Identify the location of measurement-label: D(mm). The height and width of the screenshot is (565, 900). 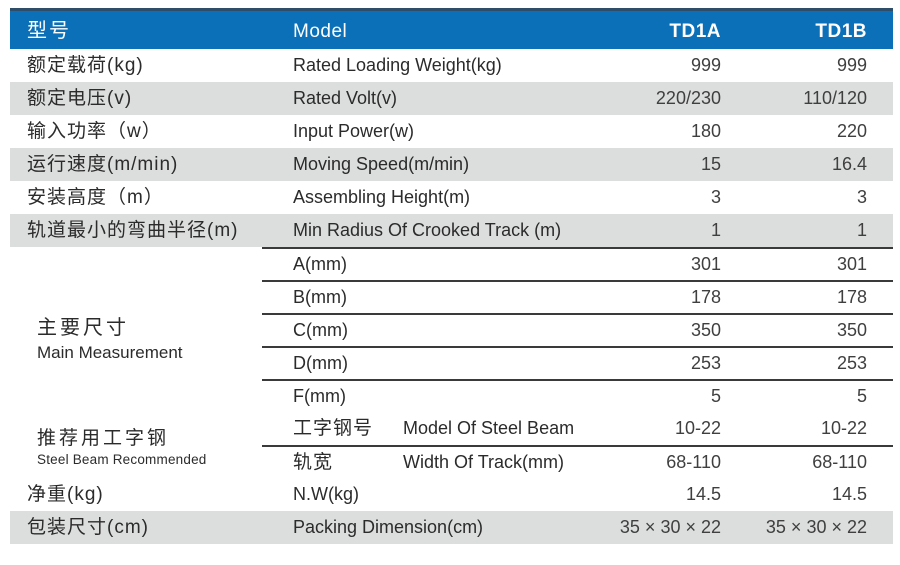
(320, 363).